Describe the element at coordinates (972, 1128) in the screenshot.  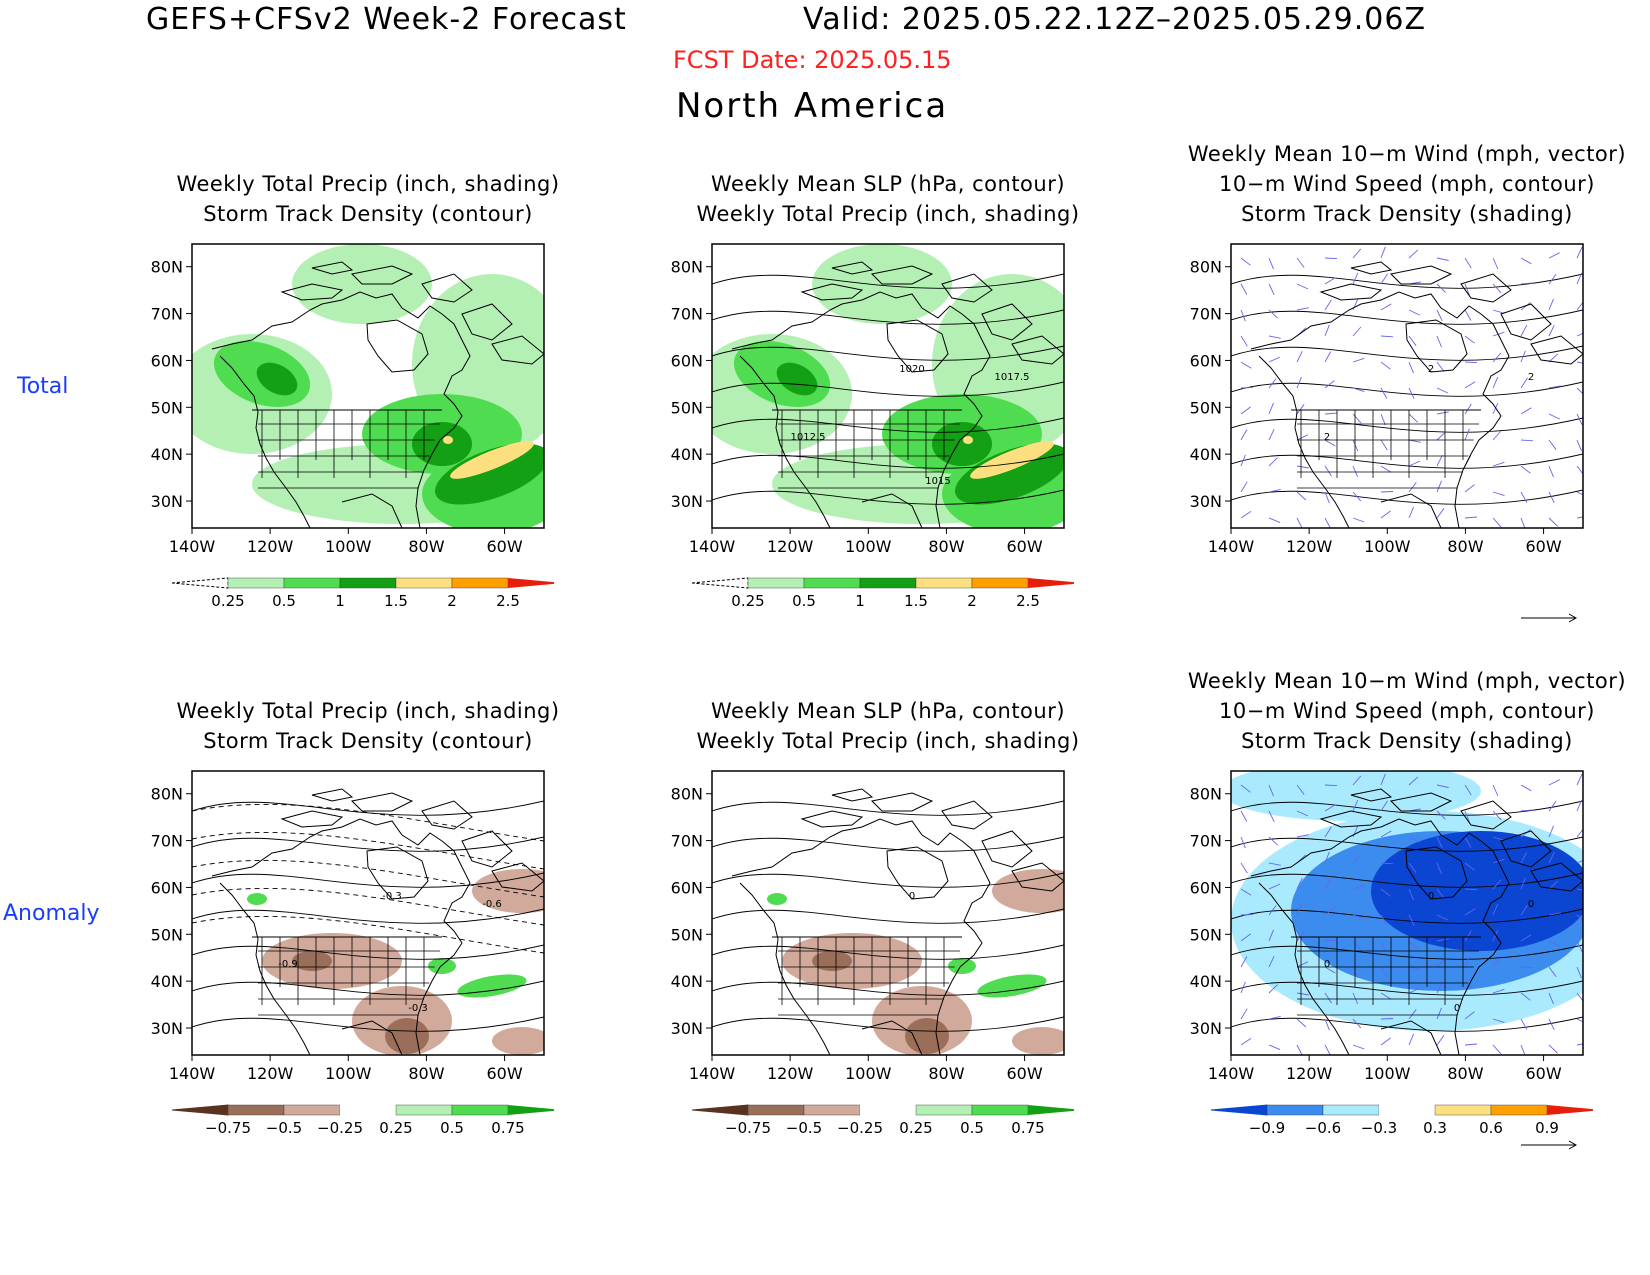
I see `colorbar-label: 0.5` at that location.